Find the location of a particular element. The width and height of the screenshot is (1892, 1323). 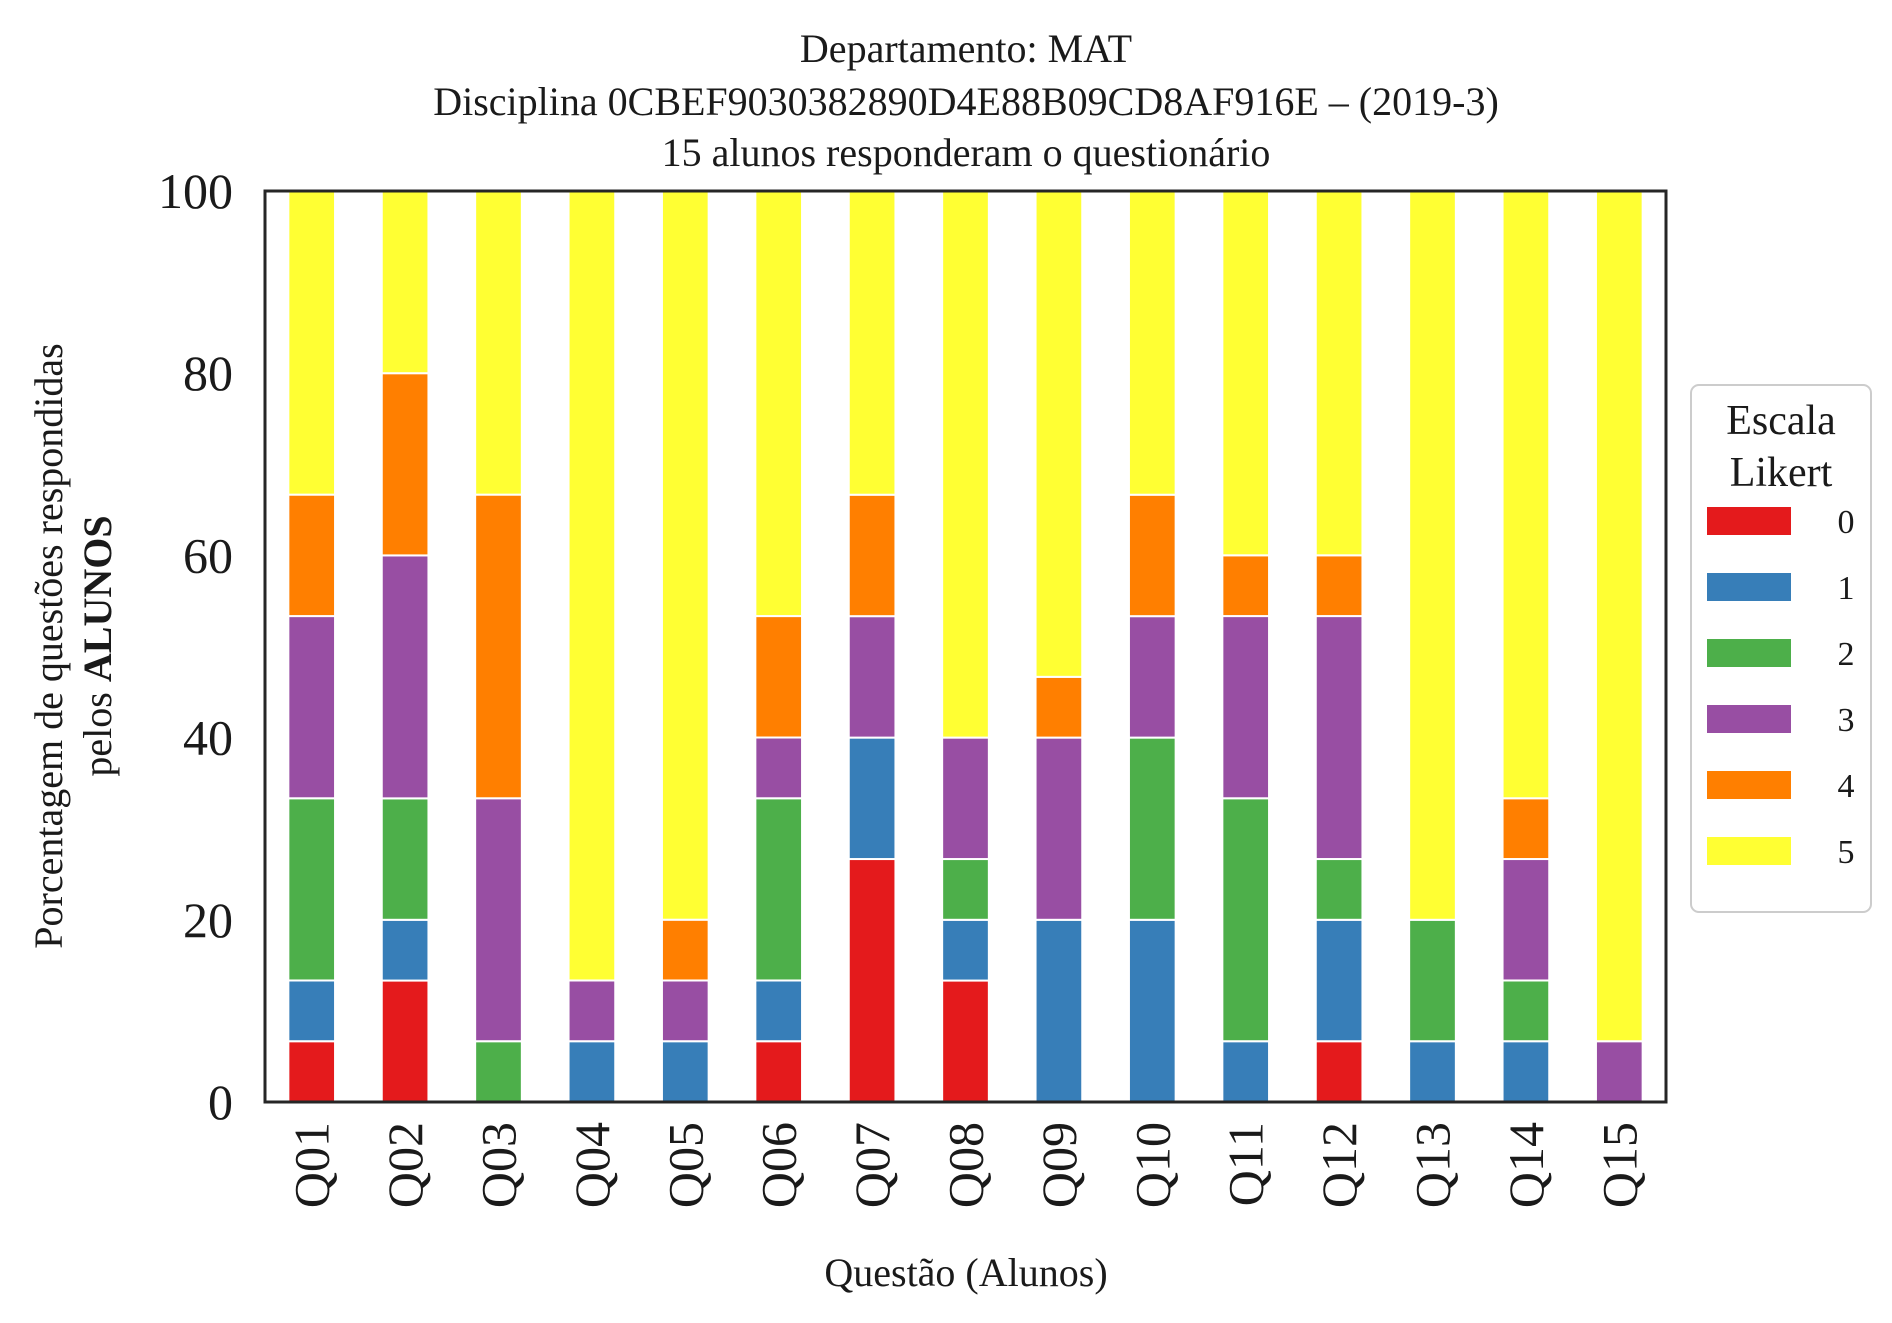

legend-title-line1: Escala is located at coordinates (1781, 421).